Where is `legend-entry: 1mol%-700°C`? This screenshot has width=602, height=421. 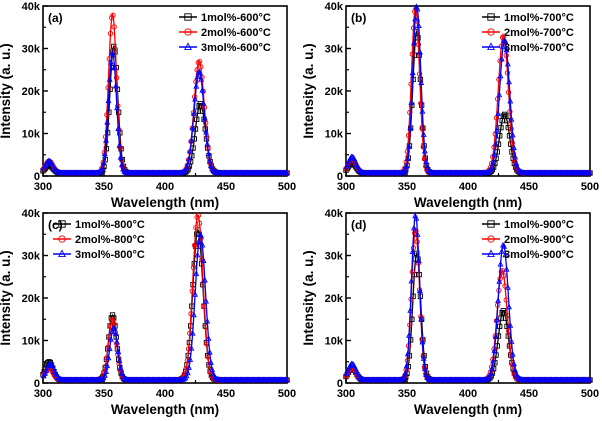
legend-entry: 1mol%-700°C is located at coordinates (539, 18).